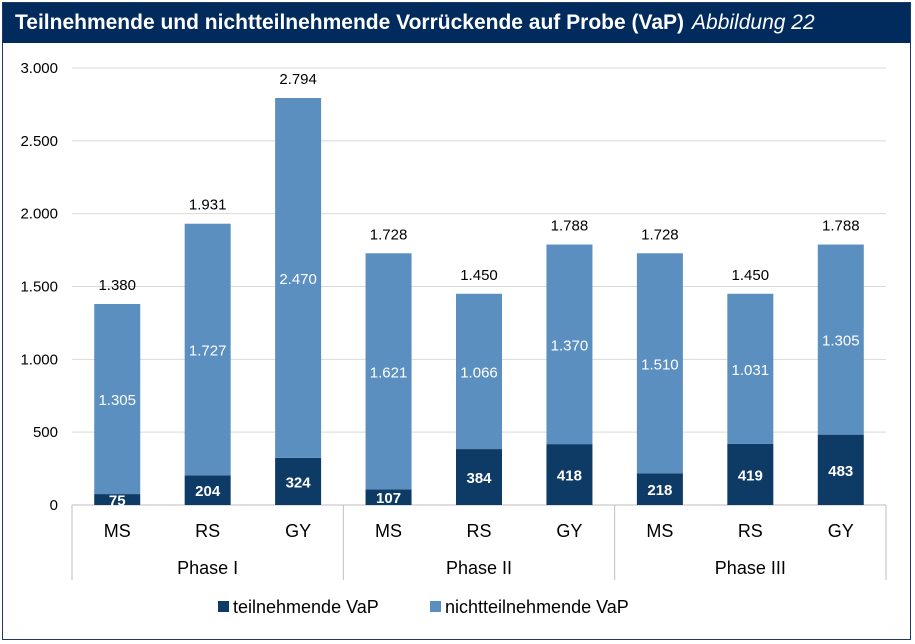 This screenshot has width=915, height=644. I want to click on y-tick-label: 1.500, so click(39, 287).